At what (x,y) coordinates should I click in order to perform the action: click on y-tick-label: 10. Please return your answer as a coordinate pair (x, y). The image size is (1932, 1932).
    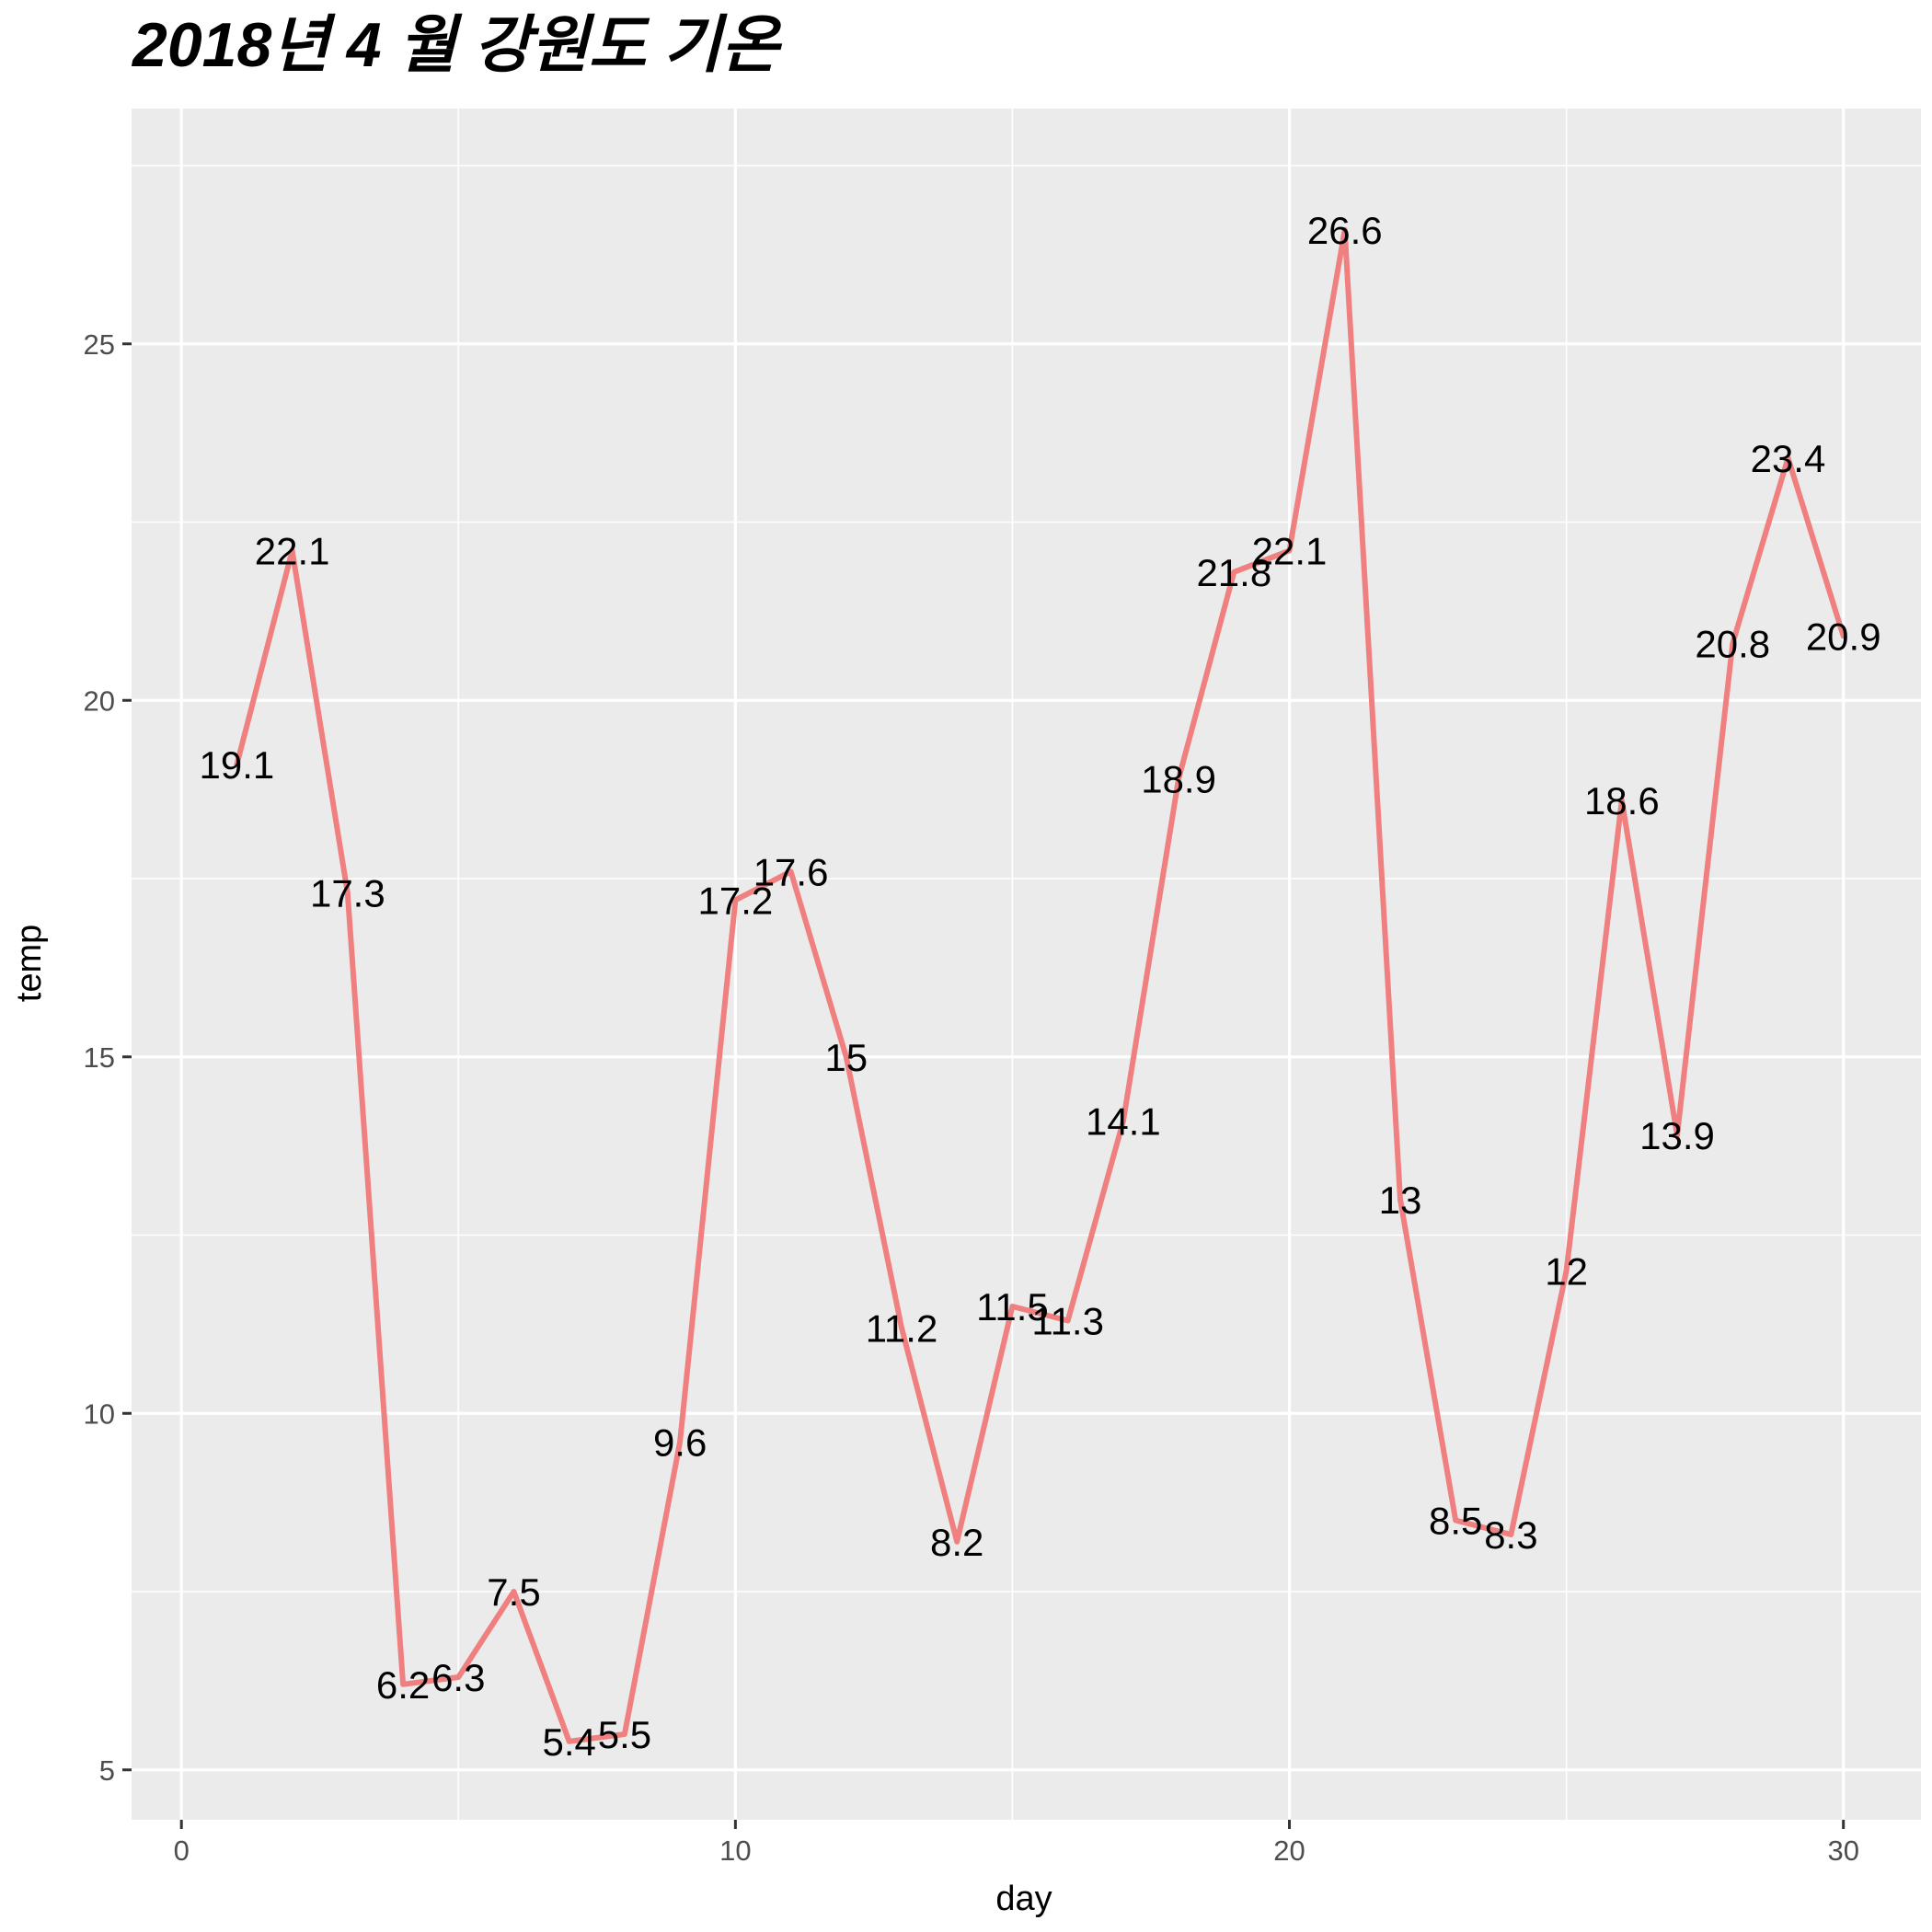
    Looking at the image, I should click on (99, 1413).